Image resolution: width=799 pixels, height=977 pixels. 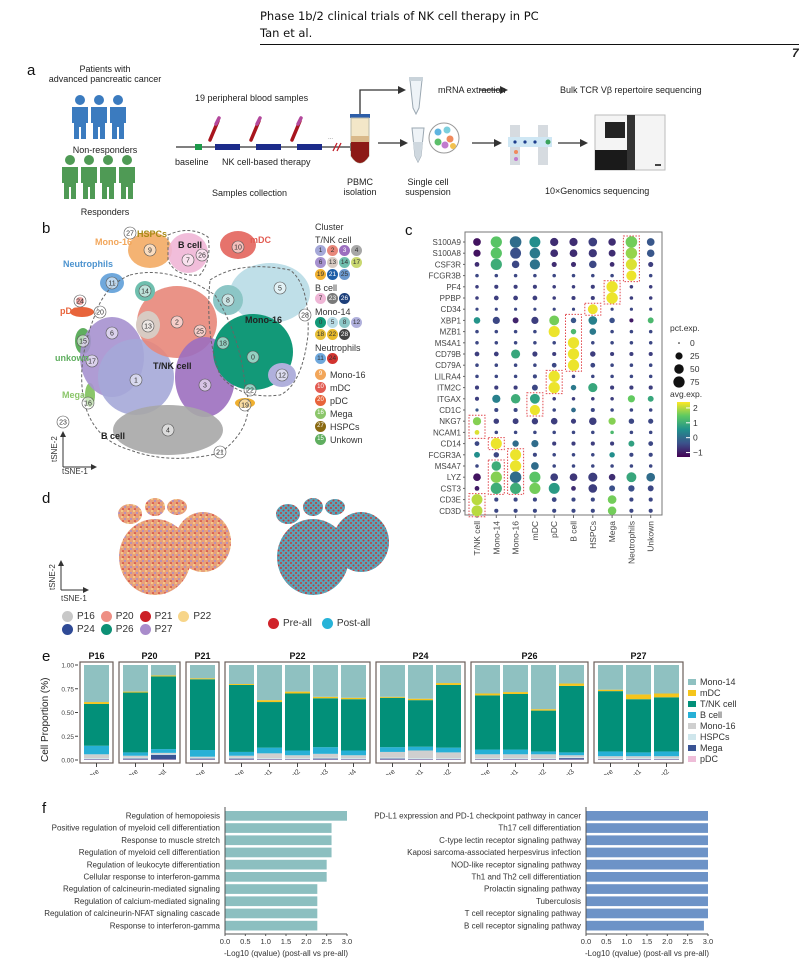 What do you see at coordinates (712, 736) in the screenshot?
I see `cell-type-legend-item: HSPCs` at bounding box center [712, 736].